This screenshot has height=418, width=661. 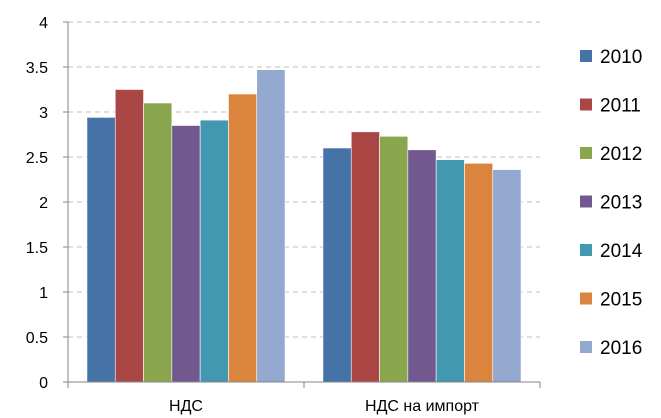 I want to click on y-tick-label: 2, so click(x=43, y=203).